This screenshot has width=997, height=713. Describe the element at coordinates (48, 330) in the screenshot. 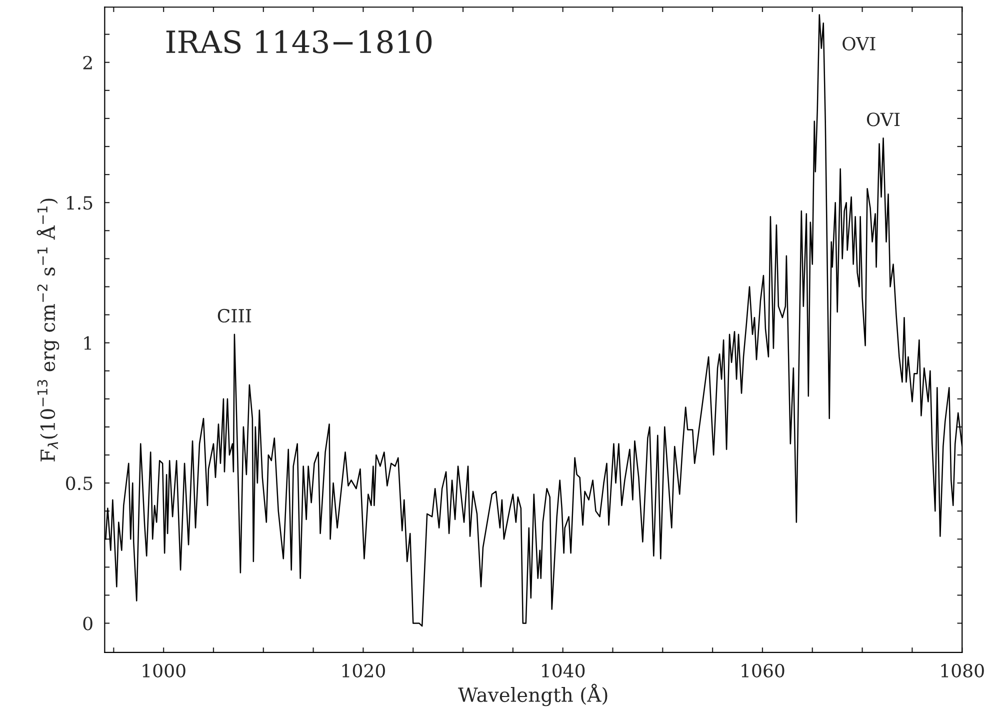

I see `text: F$_{λ}$(10$^{−13}$ erg cm$^{−2}$ s$^{−1}$ Å$^{−1}$)` at that location.